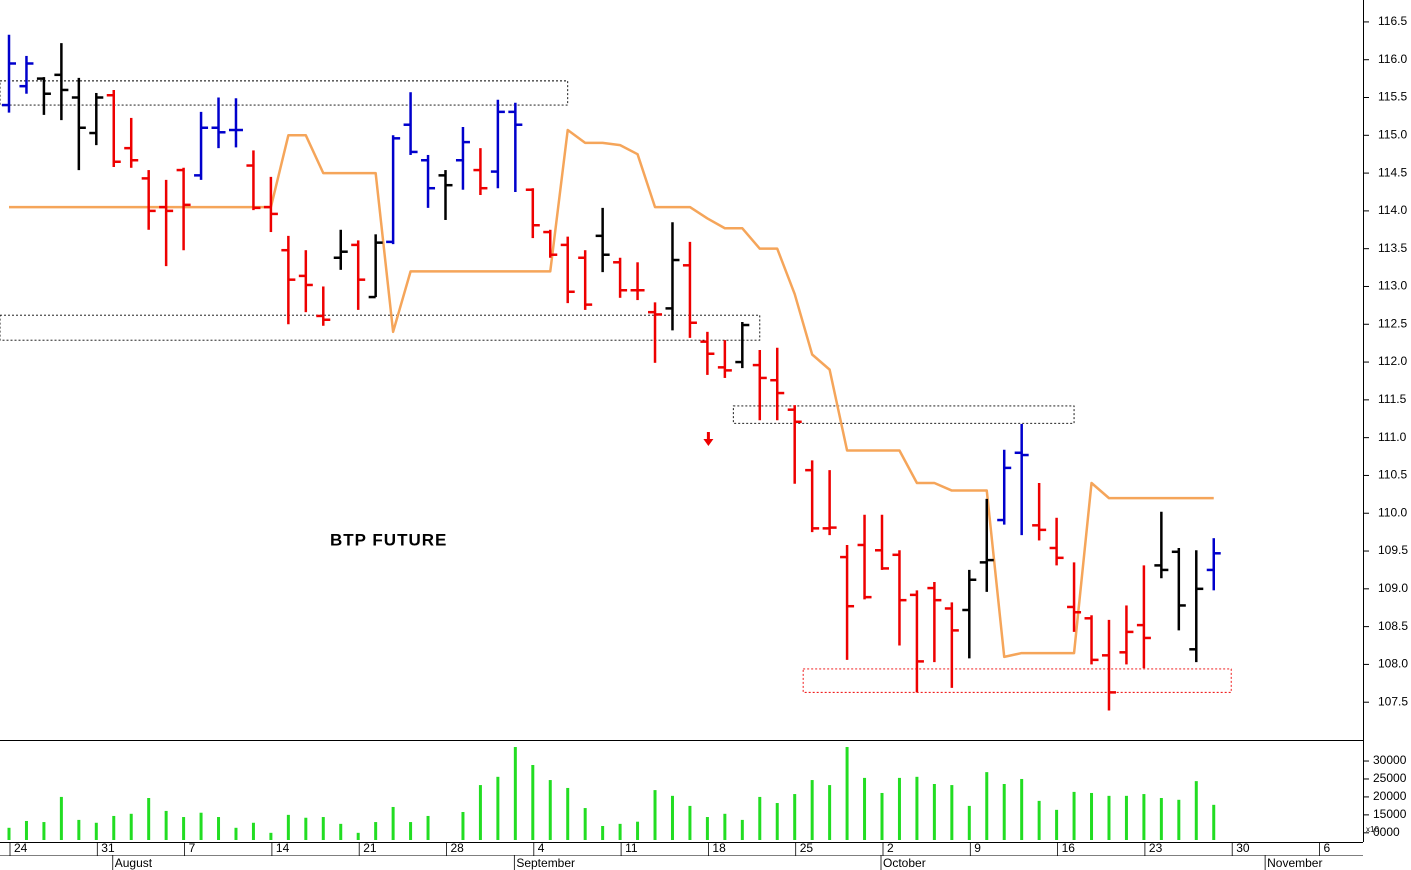 The width and height of the screenshot is (1411, 870). What do you see at coordinates (1392, 97) in the screenshot?
I see `y-tick-label: 115.5` at bounding box center [1392, 97].